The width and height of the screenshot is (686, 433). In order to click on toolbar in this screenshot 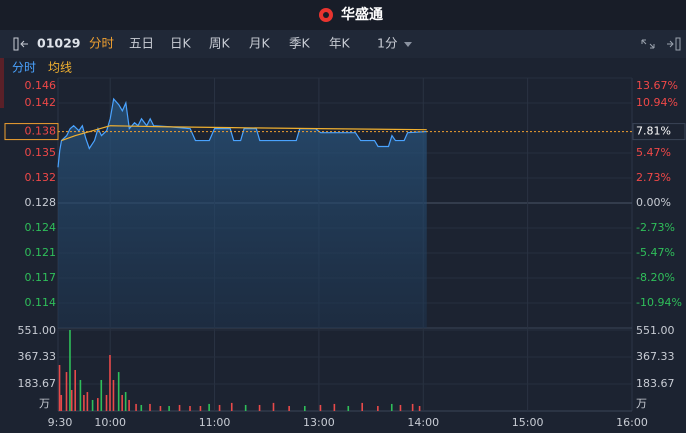, I will do `click(343, 44)`.